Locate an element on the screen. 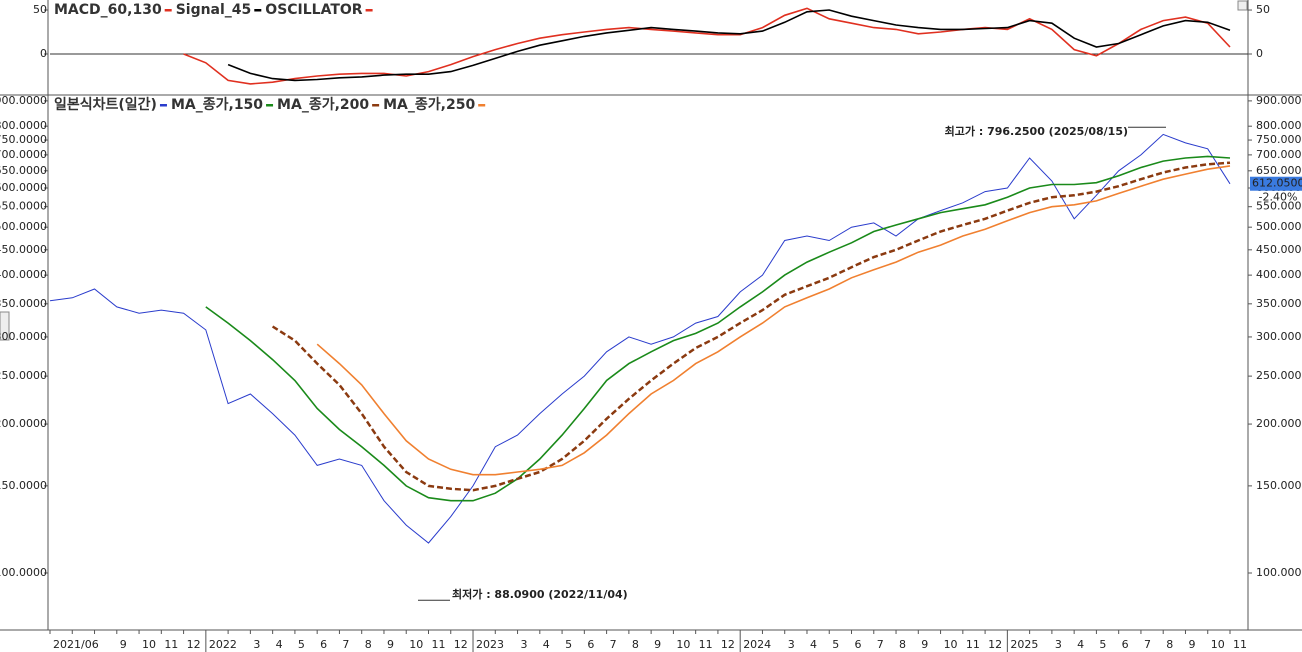  y-tick-label: 200.0000 is located at coordinates (1279, 423).